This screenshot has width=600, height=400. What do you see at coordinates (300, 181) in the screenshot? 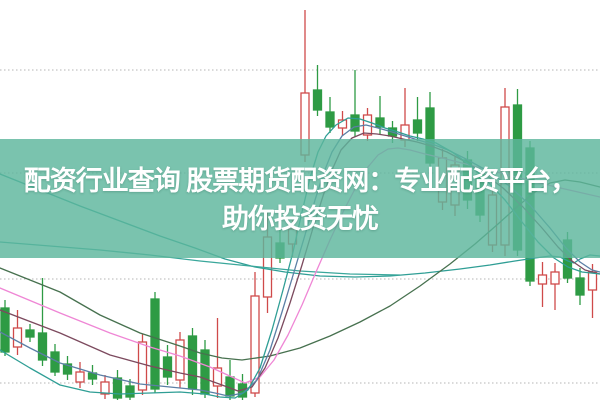
I see `banner-title-line1: 配资行业查询 股票期货配资网：专业配资平台，` at bounding box center [300, 181].